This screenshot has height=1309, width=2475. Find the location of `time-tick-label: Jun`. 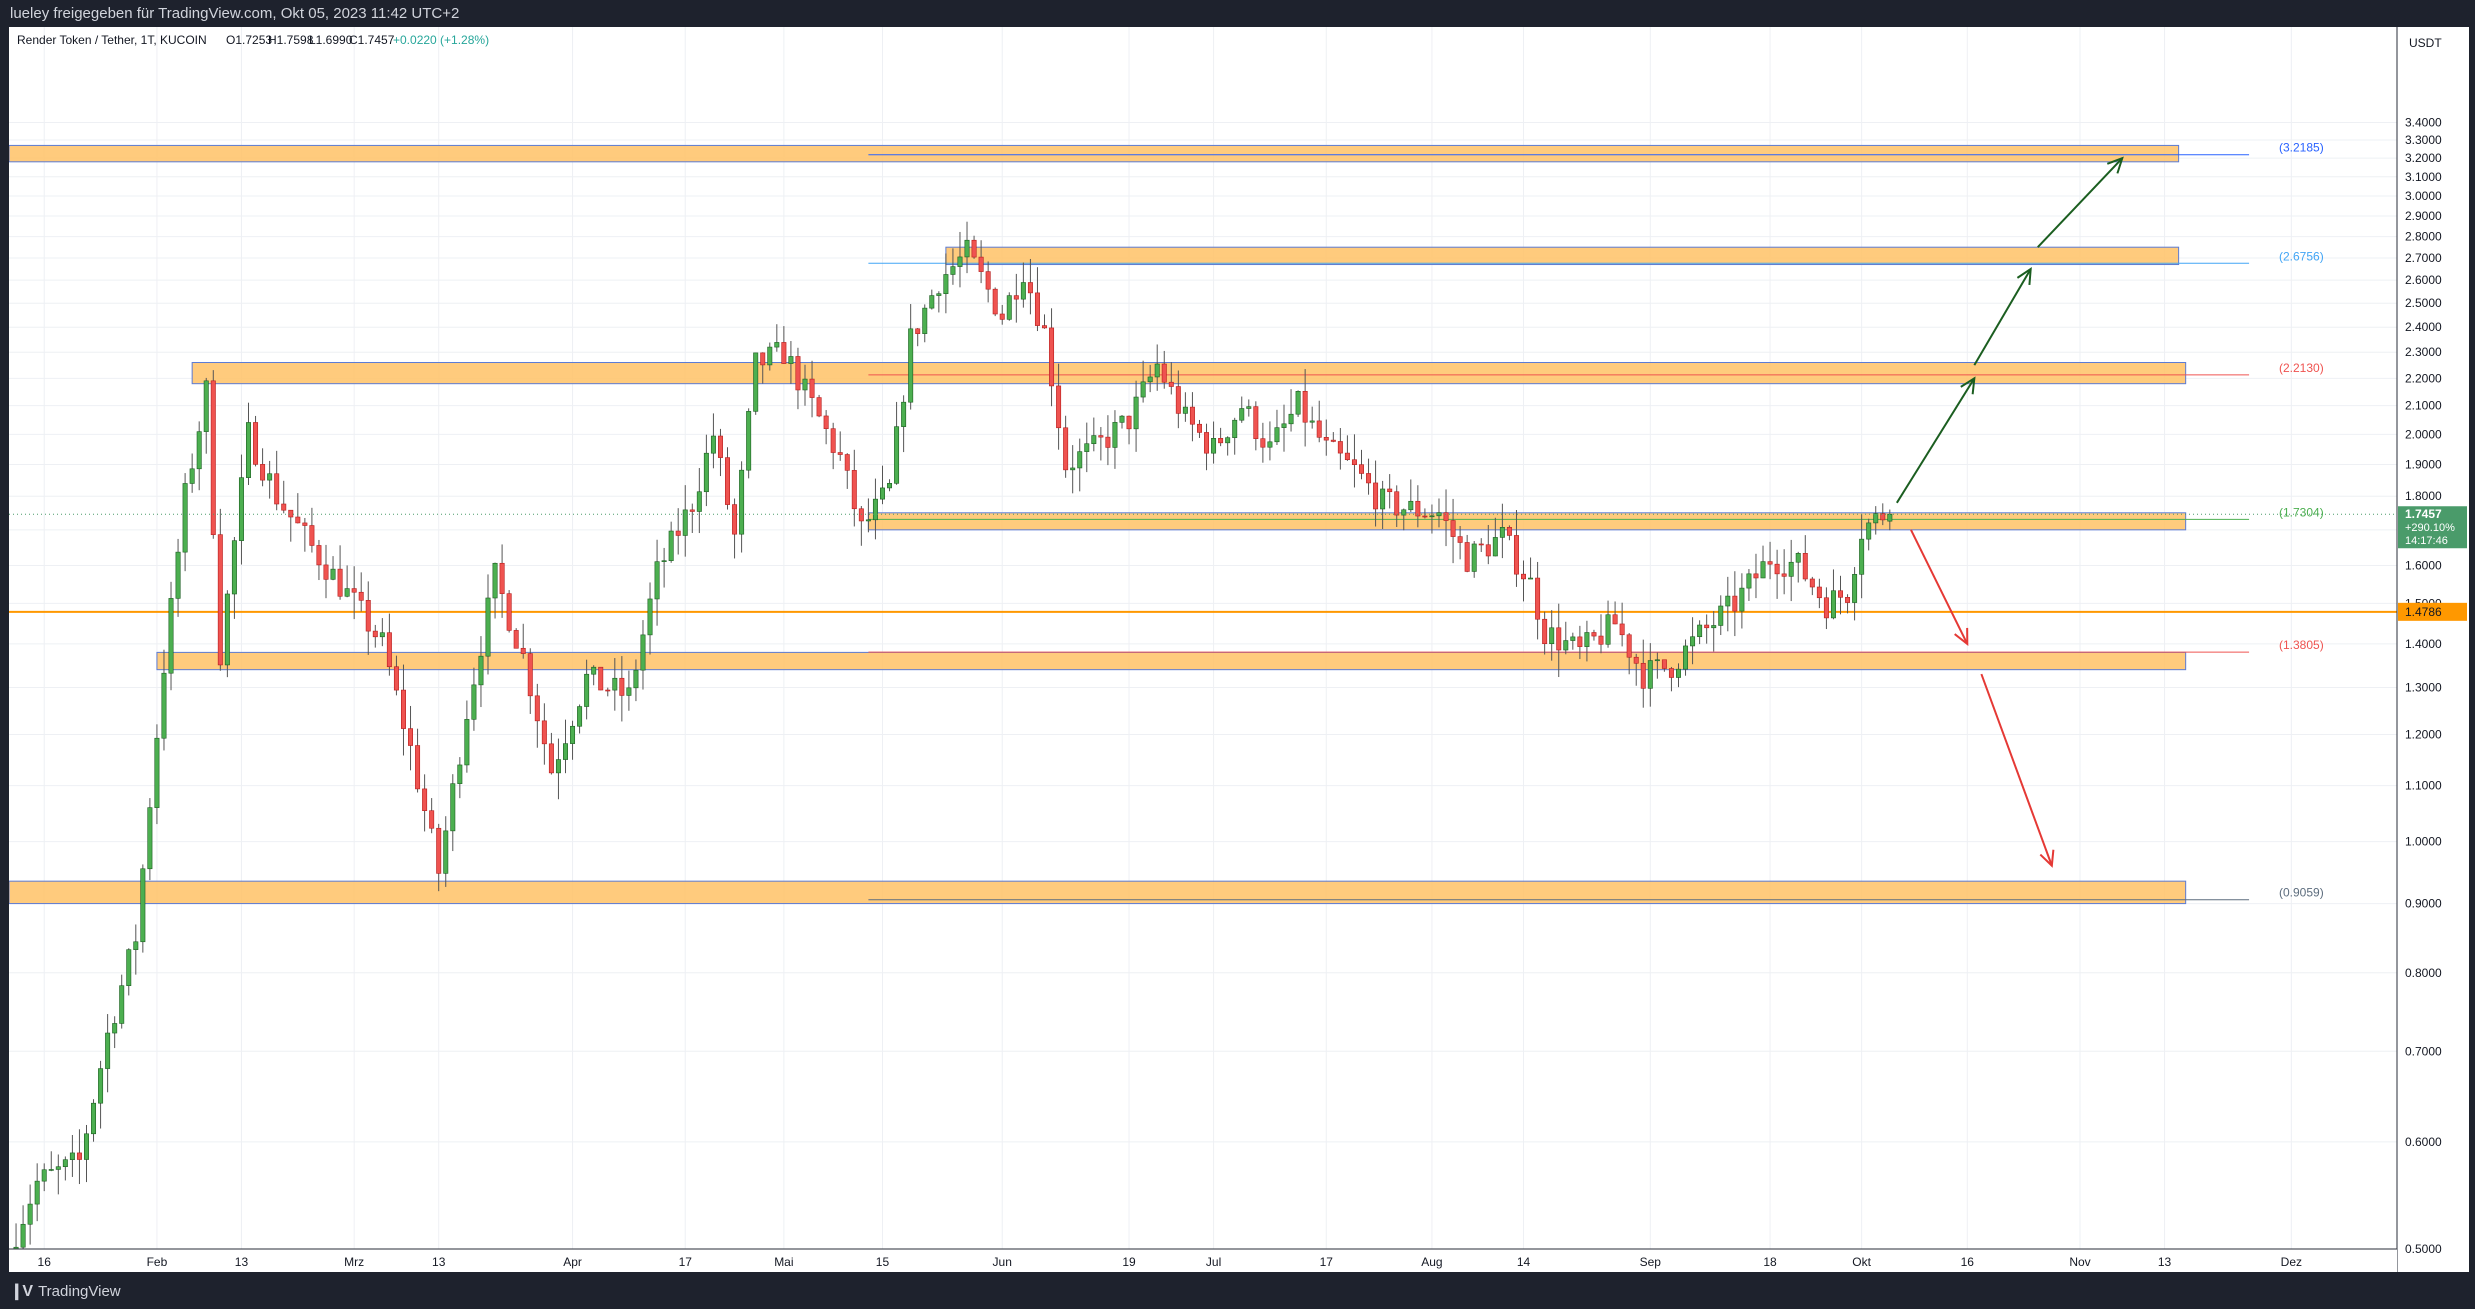

time-tick-label: Jun is located at coordinates (1002, 1262).